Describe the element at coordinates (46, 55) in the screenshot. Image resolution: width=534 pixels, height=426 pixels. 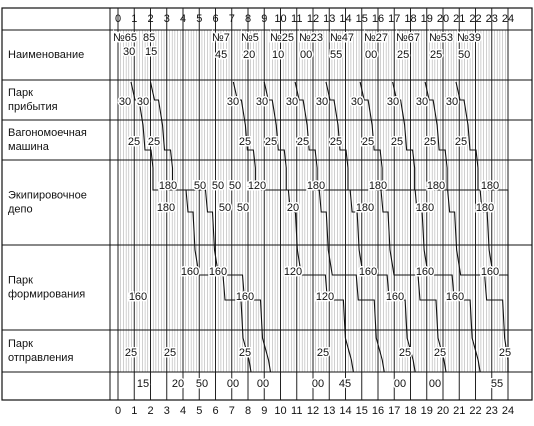
I see `row-label: Наименование` at that location.